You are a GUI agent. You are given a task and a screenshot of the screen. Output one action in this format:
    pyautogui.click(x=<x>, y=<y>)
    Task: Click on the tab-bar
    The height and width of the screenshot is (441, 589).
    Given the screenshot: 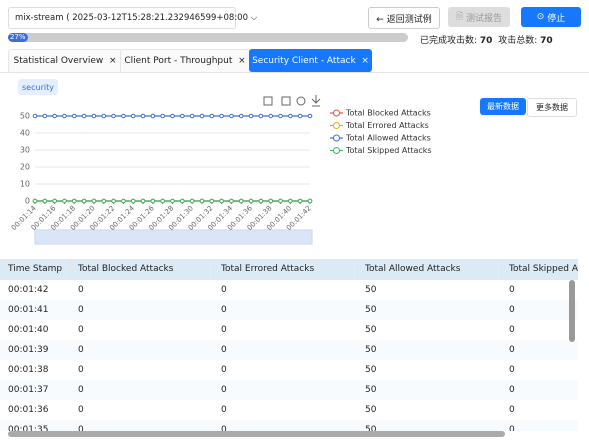 What is the action you would take?
    pyautogui.click(x=294, y=60)
    